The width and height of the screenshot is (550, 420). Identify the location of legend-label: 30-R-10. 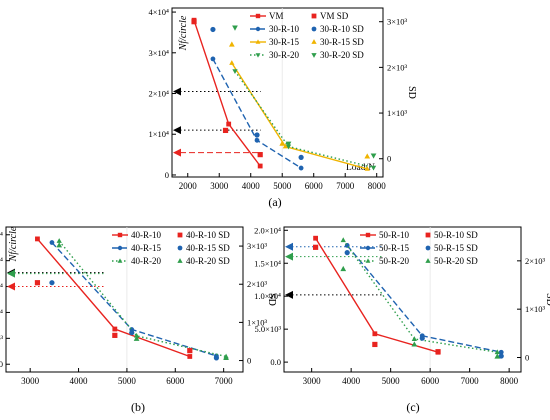
(284, 29).